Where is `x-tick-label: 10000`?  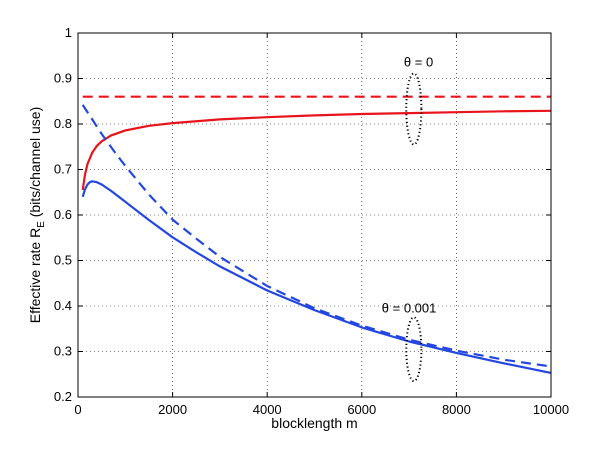
x-tick-label: 10000 is located at coordinates (551, 409).